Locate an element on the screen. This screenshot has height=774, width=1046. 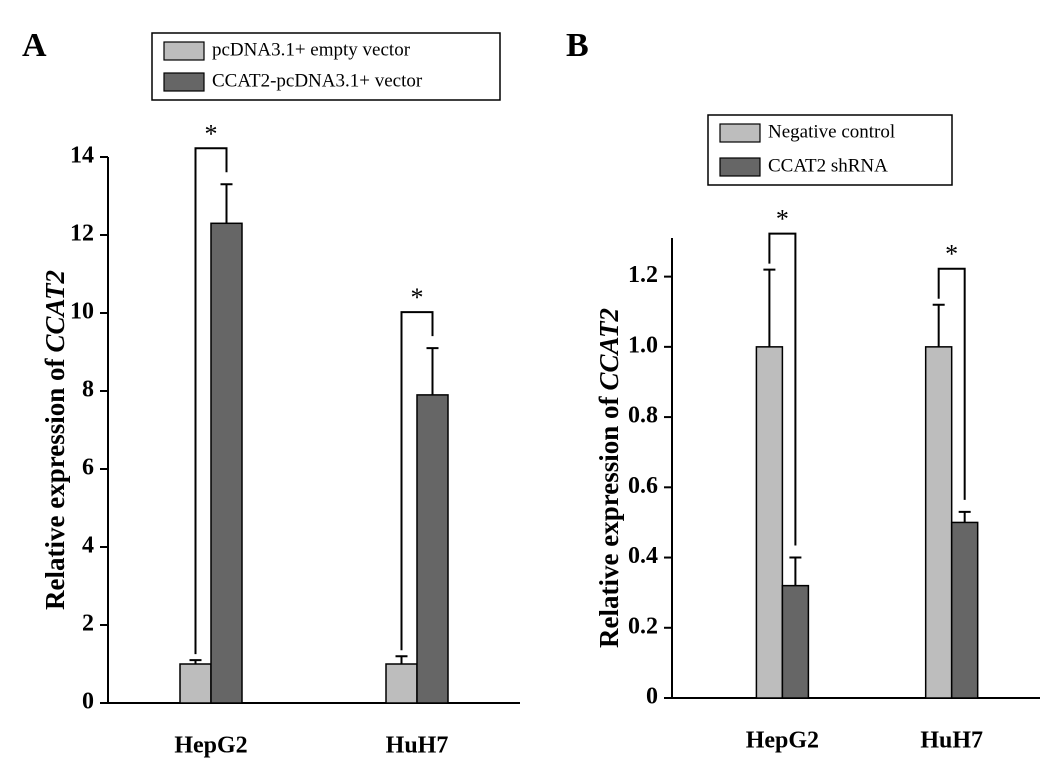
y-tick-label: 12 is located at coordinates (82, 234).